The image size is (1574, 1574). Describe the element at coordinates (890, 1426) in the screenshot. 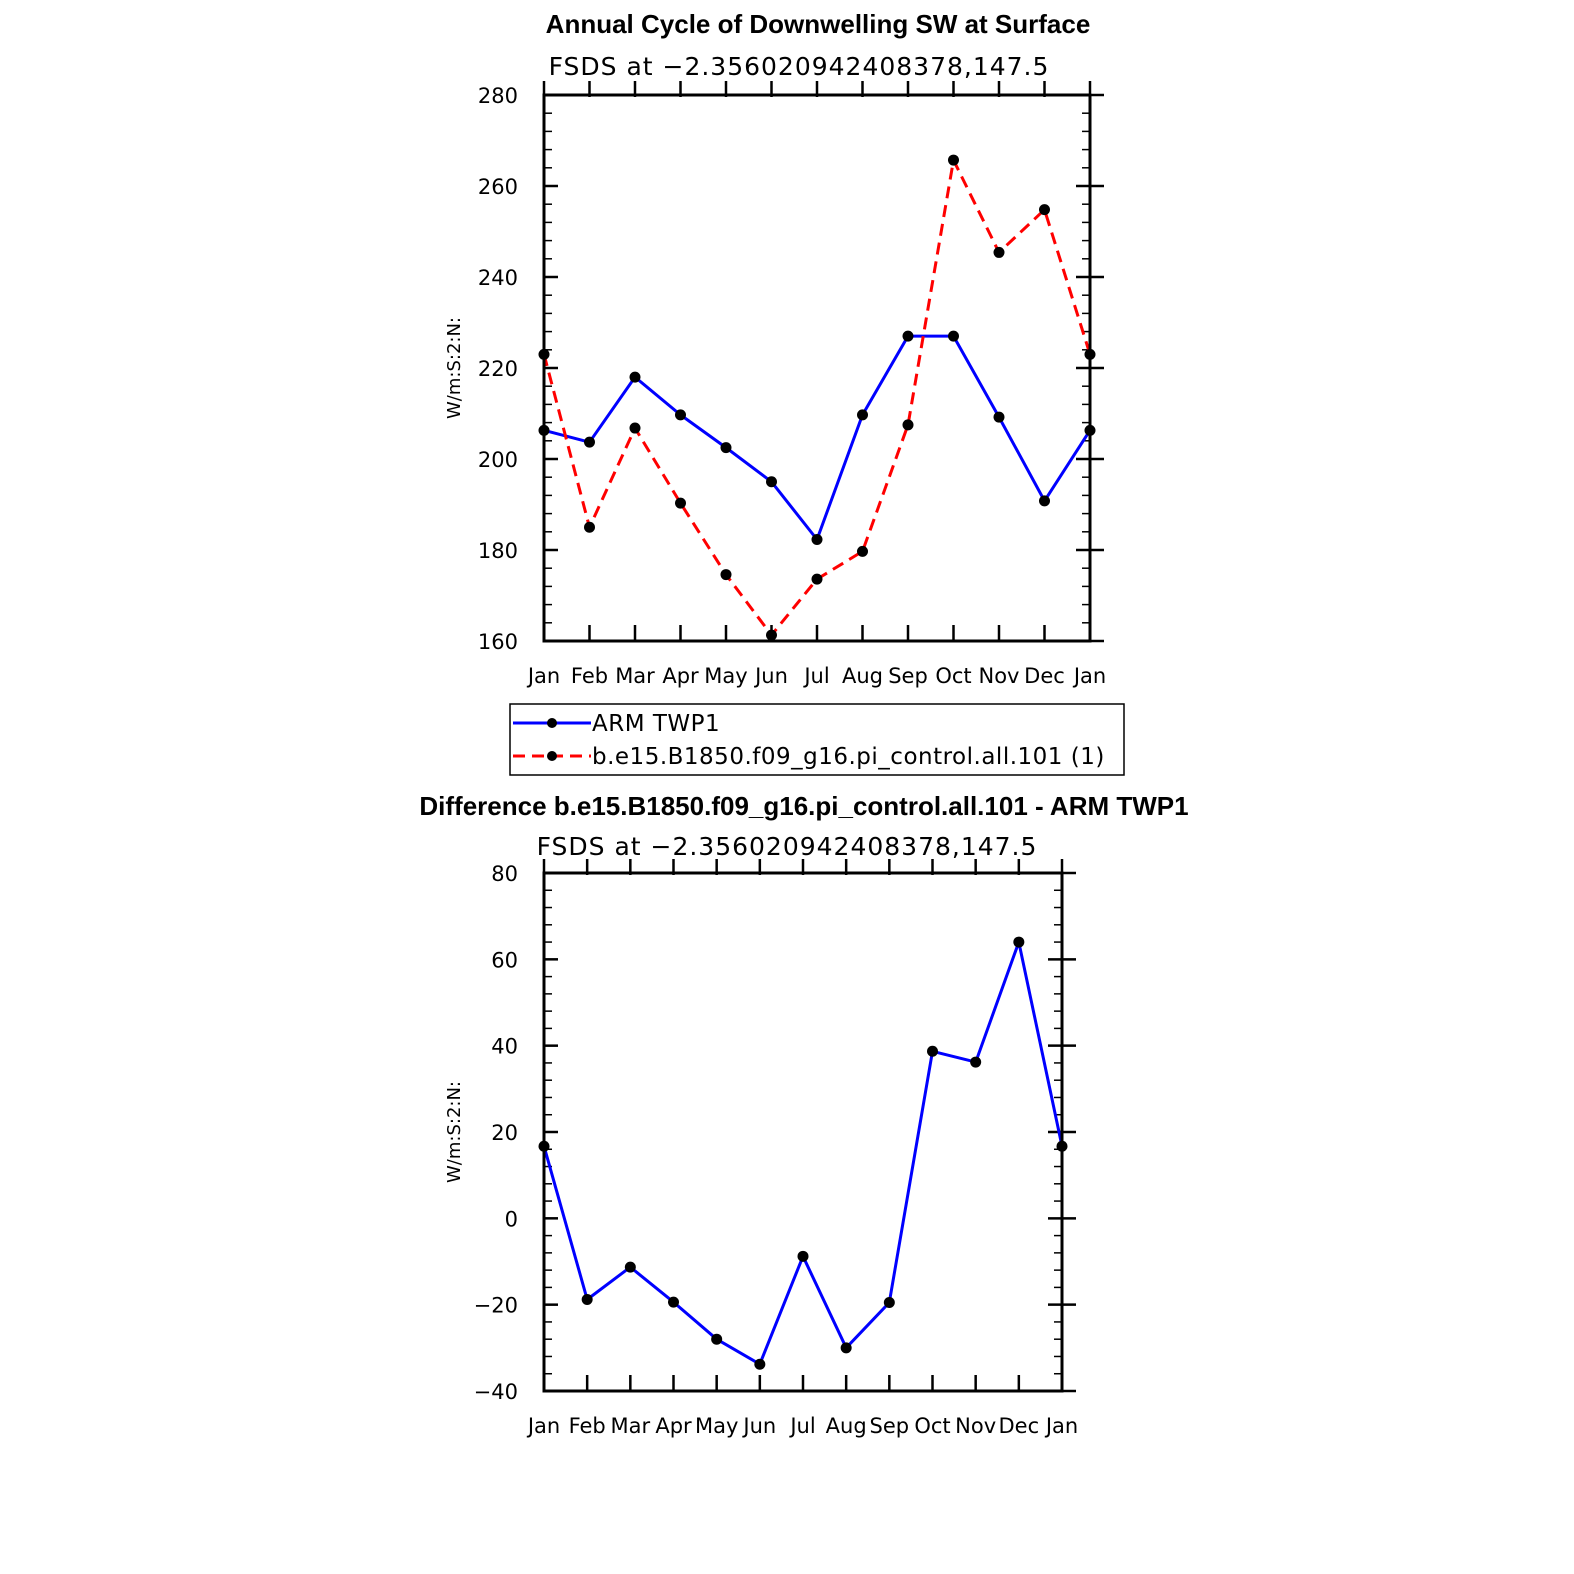

I see `panel2-x-tick-label: Sep` at that location.